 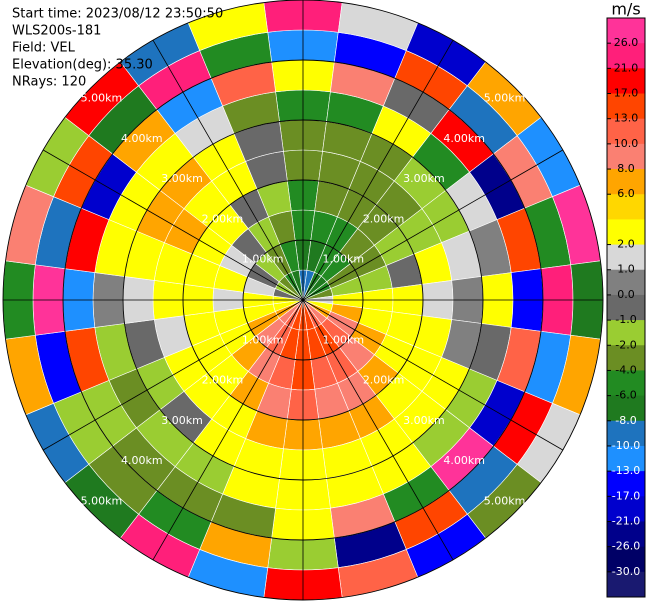 I want to click on colorbar-tick-label: -21.0, so click(x=626, y=520).